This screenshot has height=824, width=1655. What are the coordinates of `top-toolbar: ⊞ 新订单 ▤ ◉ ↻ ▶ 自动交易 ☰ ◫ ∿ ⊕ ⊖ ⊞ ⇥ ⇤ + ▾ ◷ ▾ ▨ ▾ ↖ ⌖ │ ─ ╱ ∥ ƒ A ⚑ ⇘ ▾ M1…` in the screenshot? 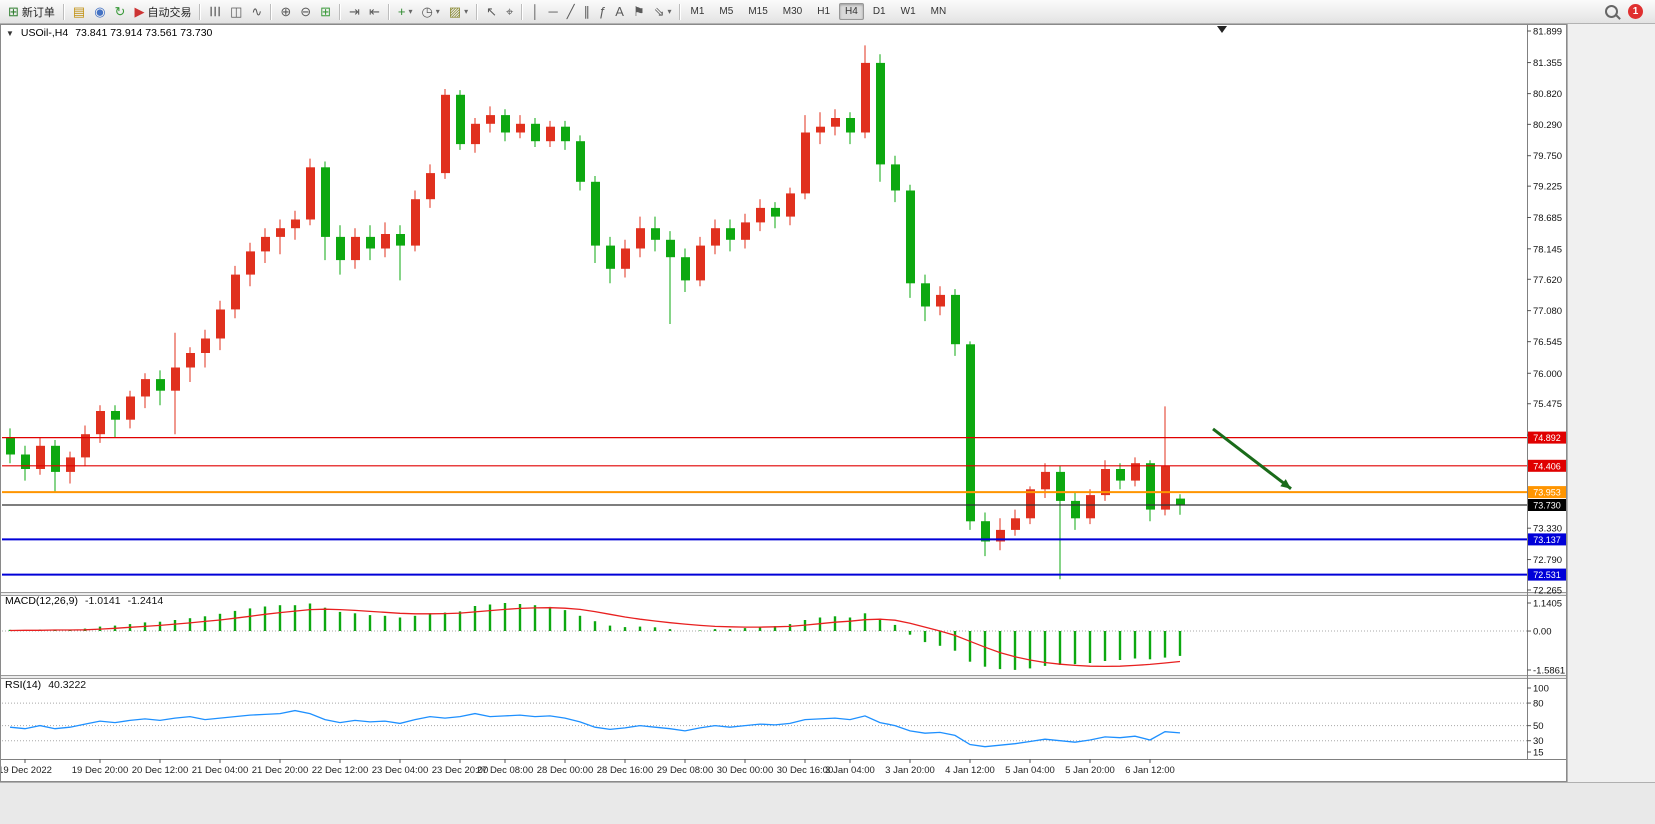 It's located at (827, 12).